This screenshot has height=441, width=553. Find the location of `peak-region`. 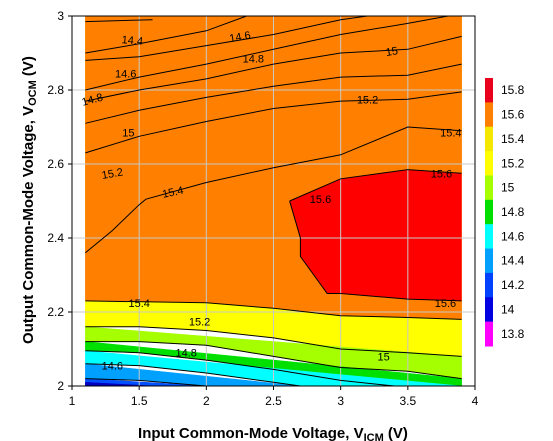

peak-region is located at coordinates (375, 235).